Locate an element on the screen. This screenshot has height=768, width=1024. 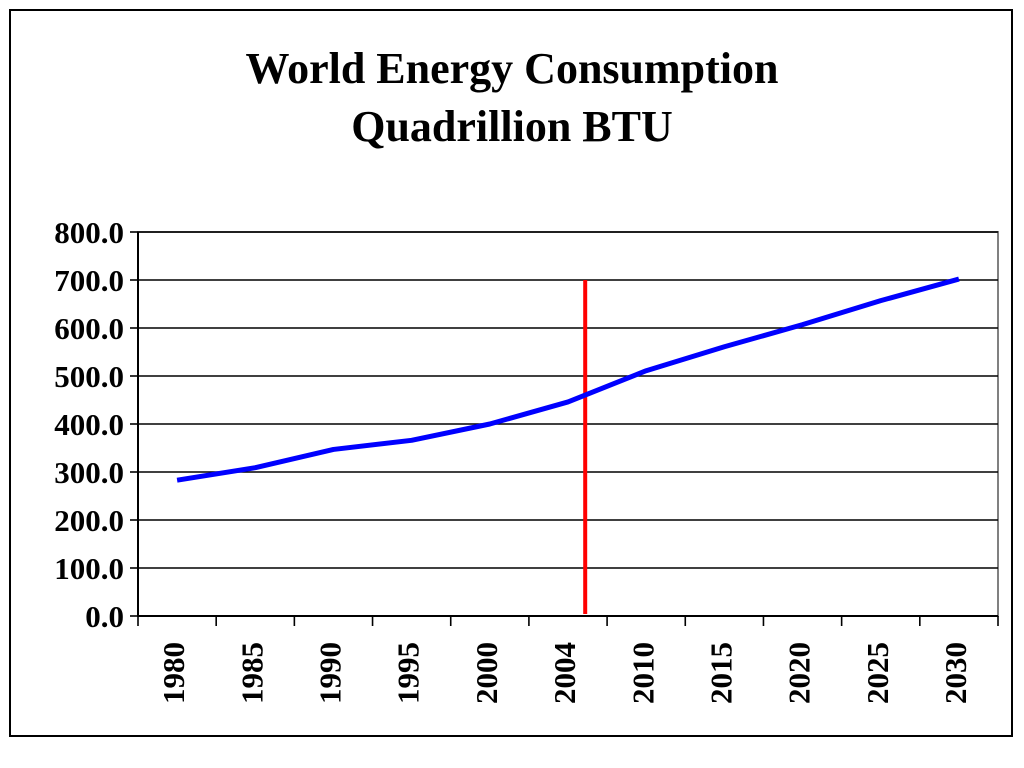
y-tick-label: 800.0 is located at coordinates (89, 232).